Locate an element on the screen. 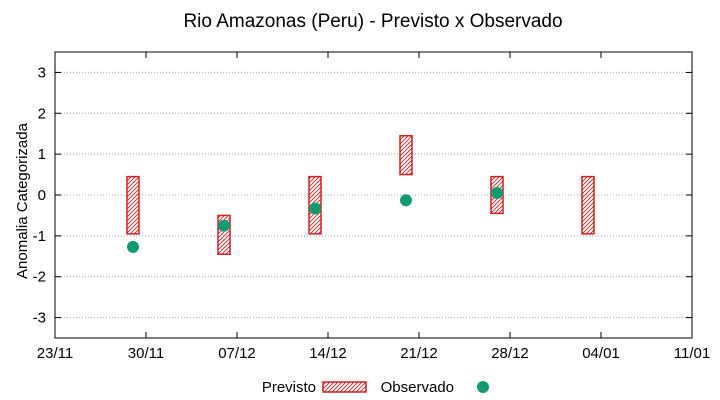 The height and width of the screenshot is (400, 720). x-tick-label: 04/01 is located at coordinates (601, 353).